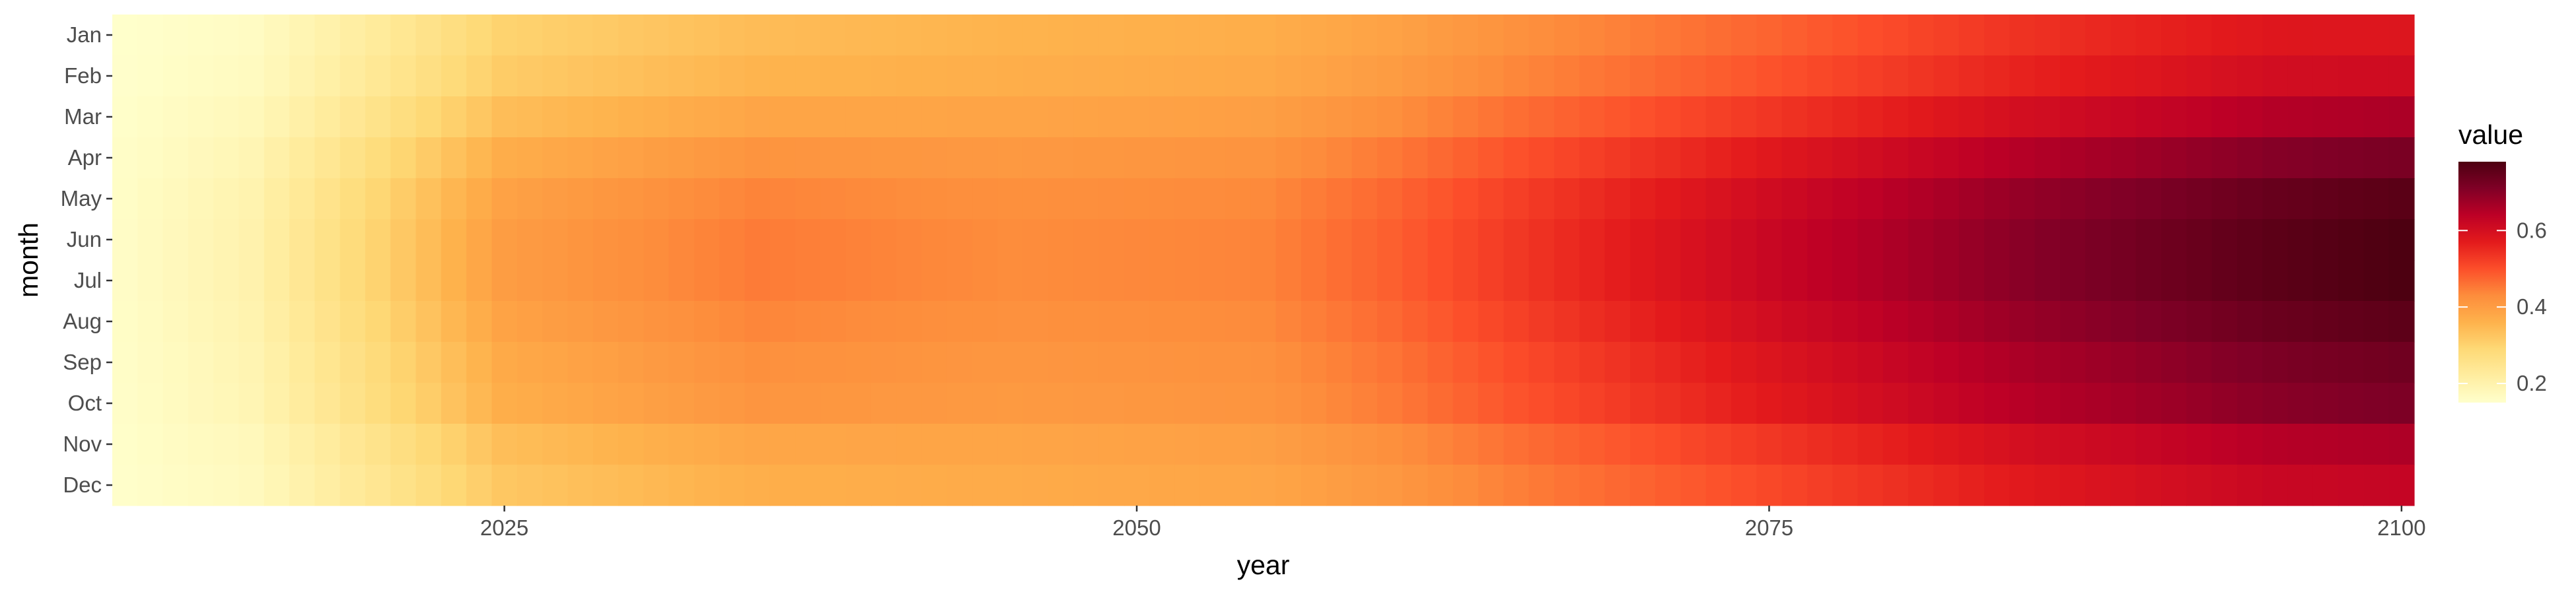 The height and width of the screenshot is (594, 2576). I want to click on y-tick-label: Apr, so click(85, 157).